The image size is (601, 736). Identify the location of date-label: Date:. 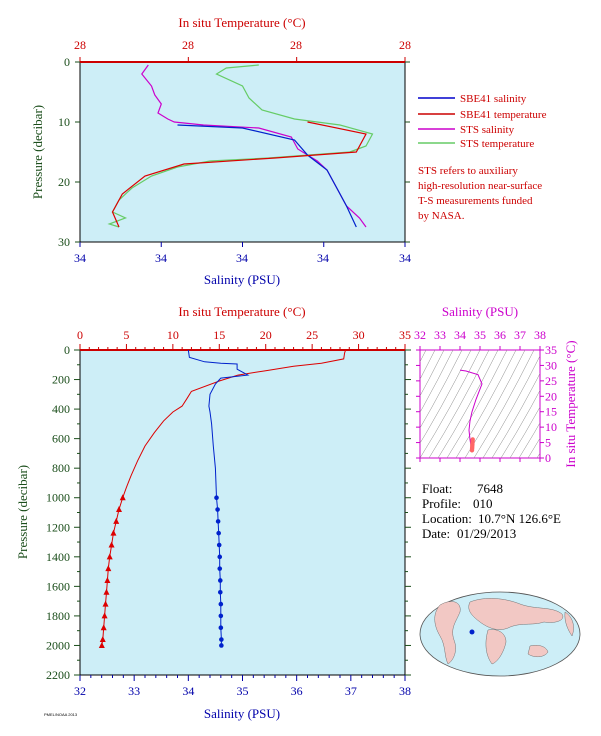
(436, 533).